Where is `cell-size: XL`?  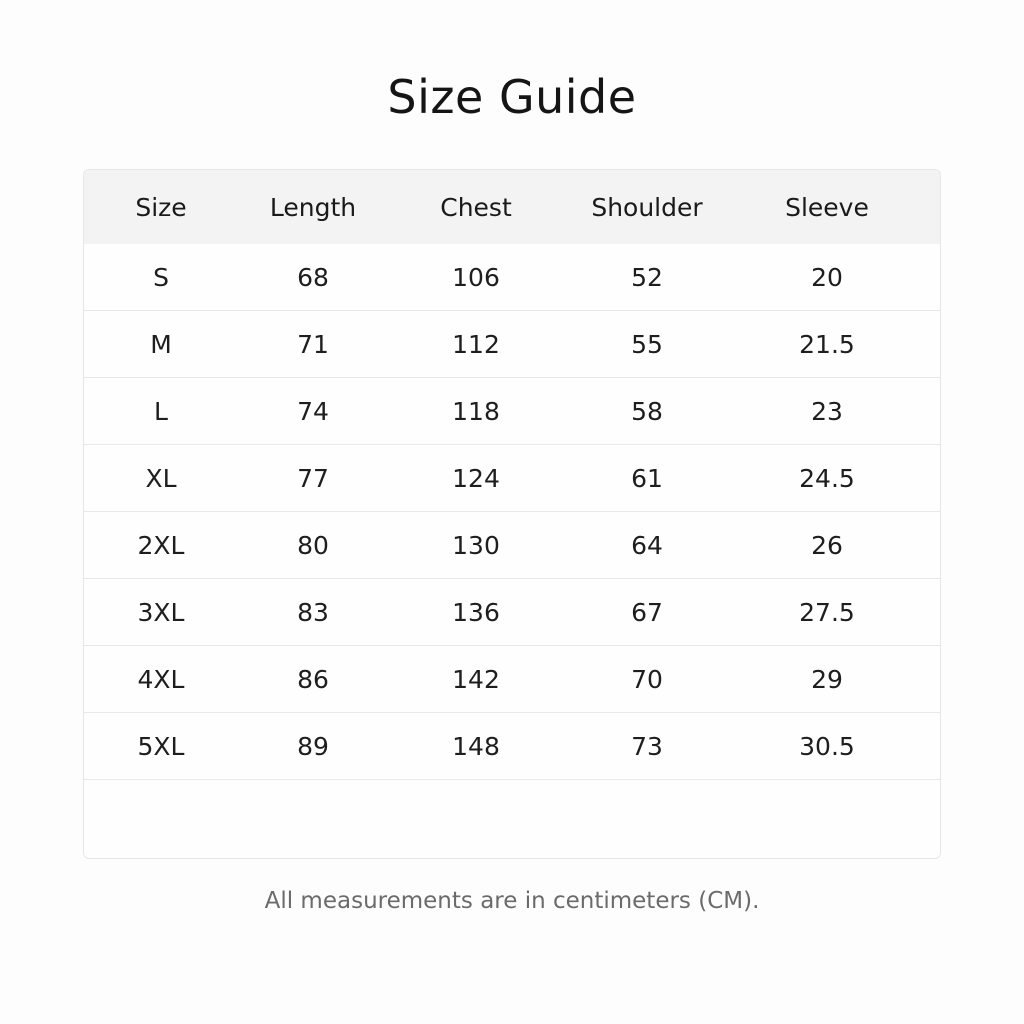 cell-size: XL is located at coordinates (161, 478).